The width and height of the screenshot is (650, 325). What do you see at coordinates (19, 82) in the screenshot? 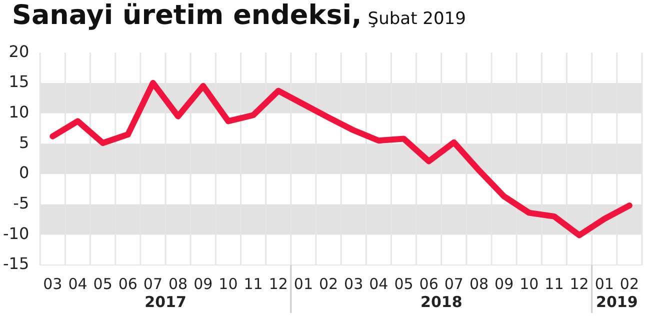
I see `y-tick-label: 15` at bounding box center [19, 82].